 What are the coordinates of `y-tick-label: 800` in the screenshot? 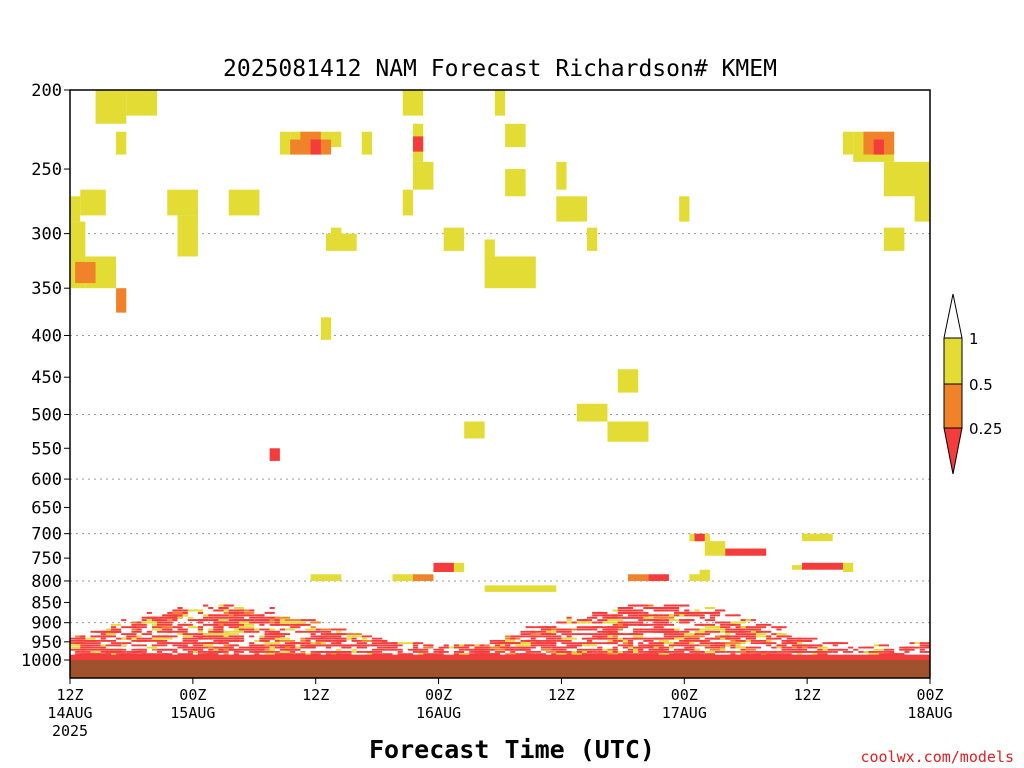 It's located at (46, 582).